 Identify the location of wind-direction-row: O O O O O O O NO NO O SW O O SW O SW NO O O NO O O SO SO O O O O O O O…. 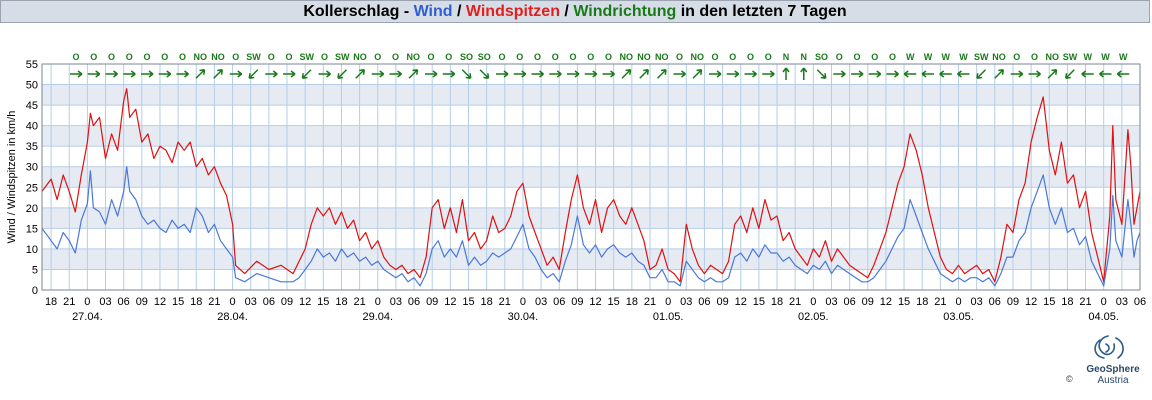
(600, 66).